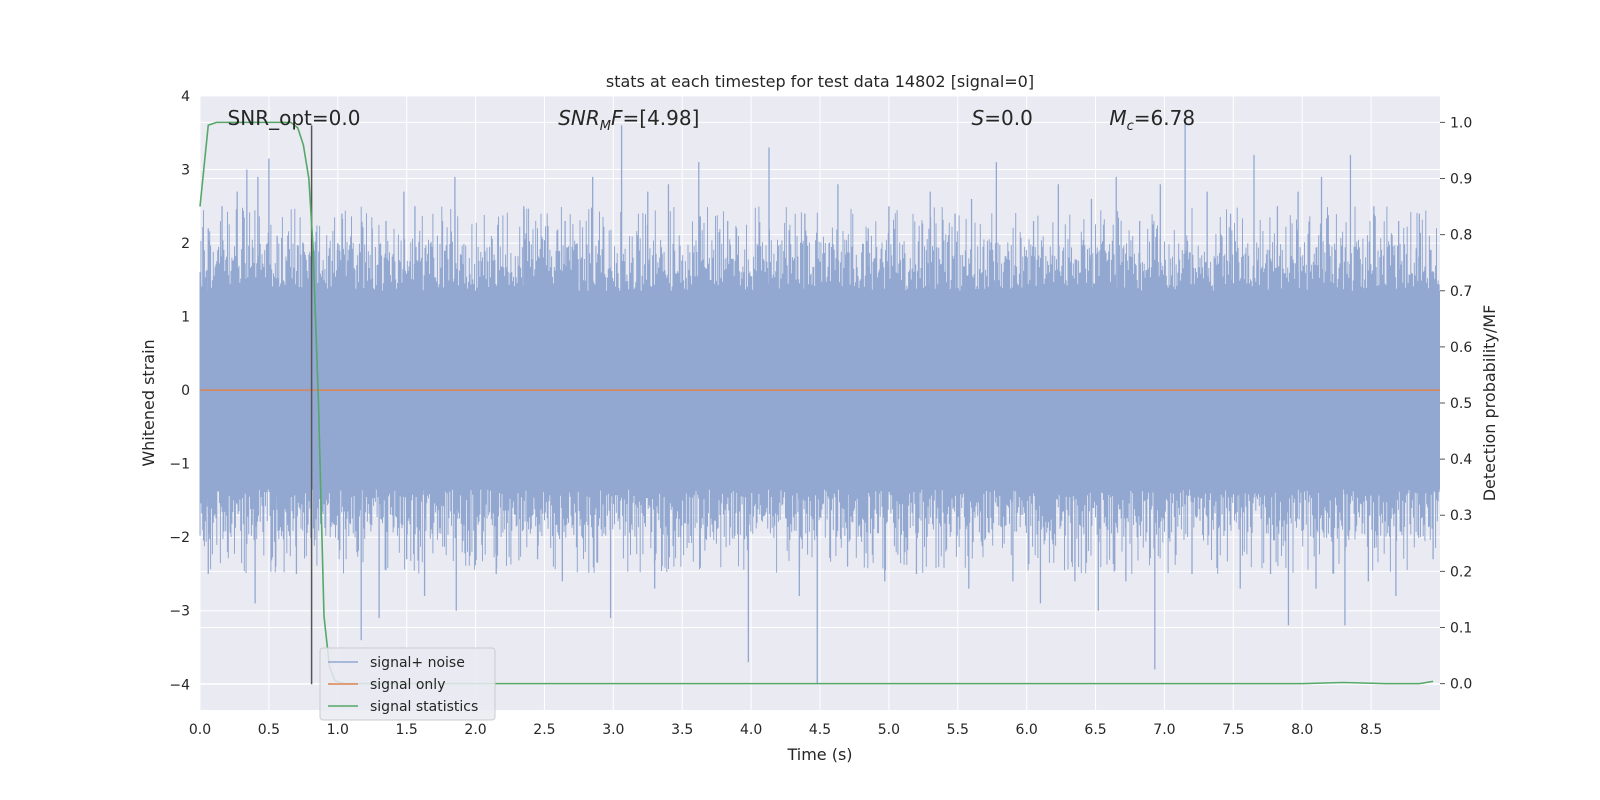  I want to click on y2-tick-label: 0.1, so click(1461, 628).